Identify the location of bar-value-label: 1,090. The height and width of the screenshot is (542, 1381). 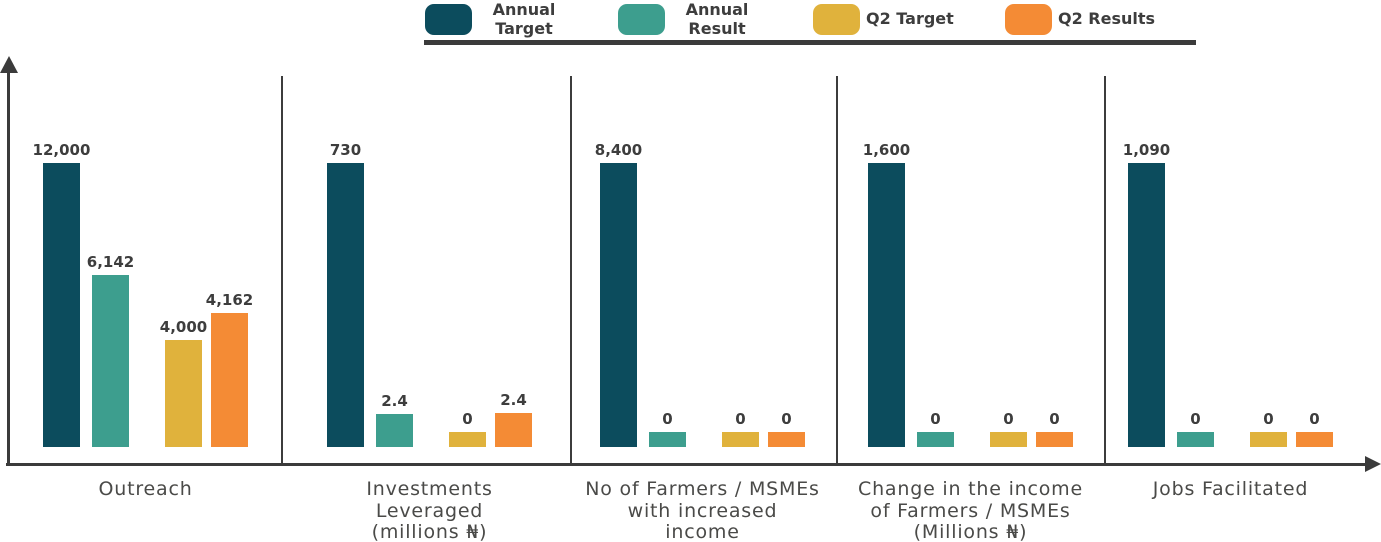
(1146, 150).